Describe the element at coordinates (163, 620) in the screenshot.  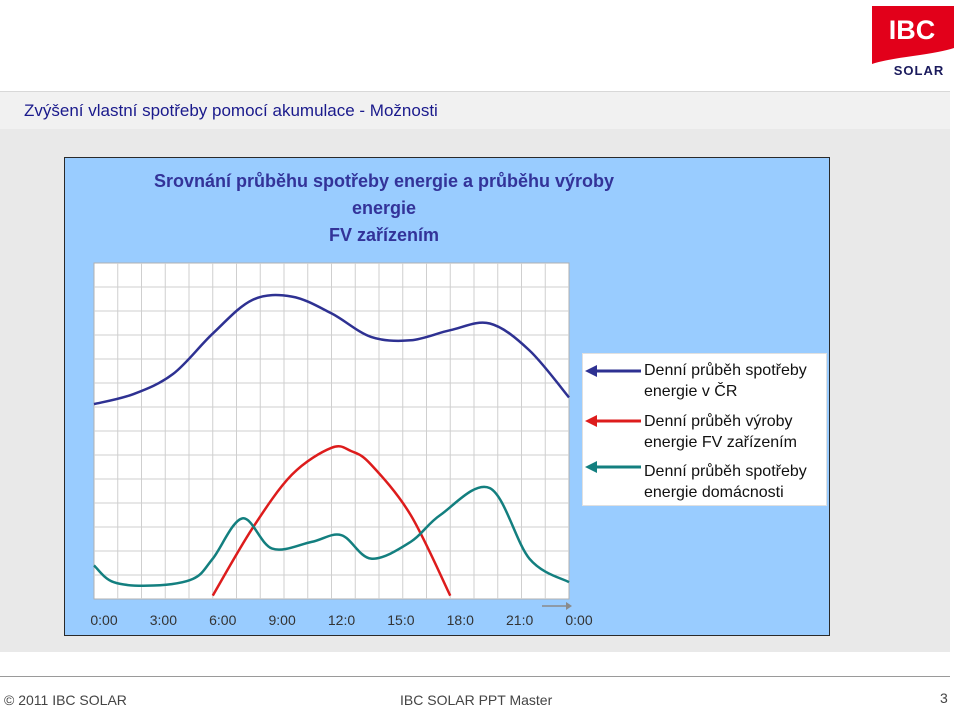
I see `x-tick-label: 3:00` at that location.